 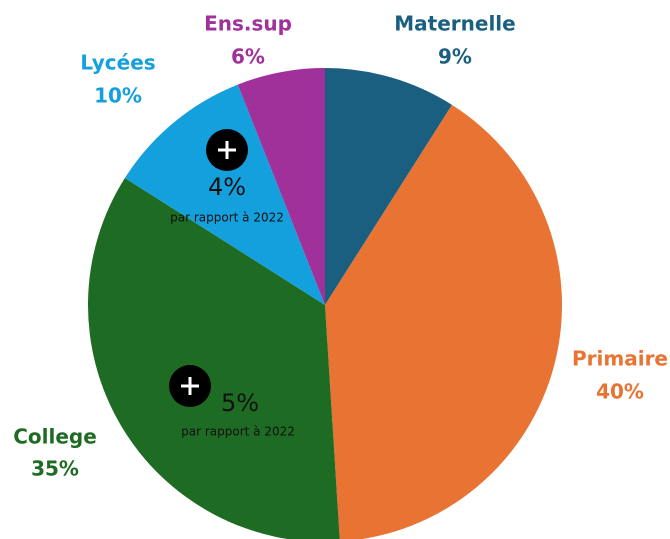 What do you see at coordinates (117, 63) in the screenshot?
I see `slice-label: Lycées` at bounding box center [117, 63].